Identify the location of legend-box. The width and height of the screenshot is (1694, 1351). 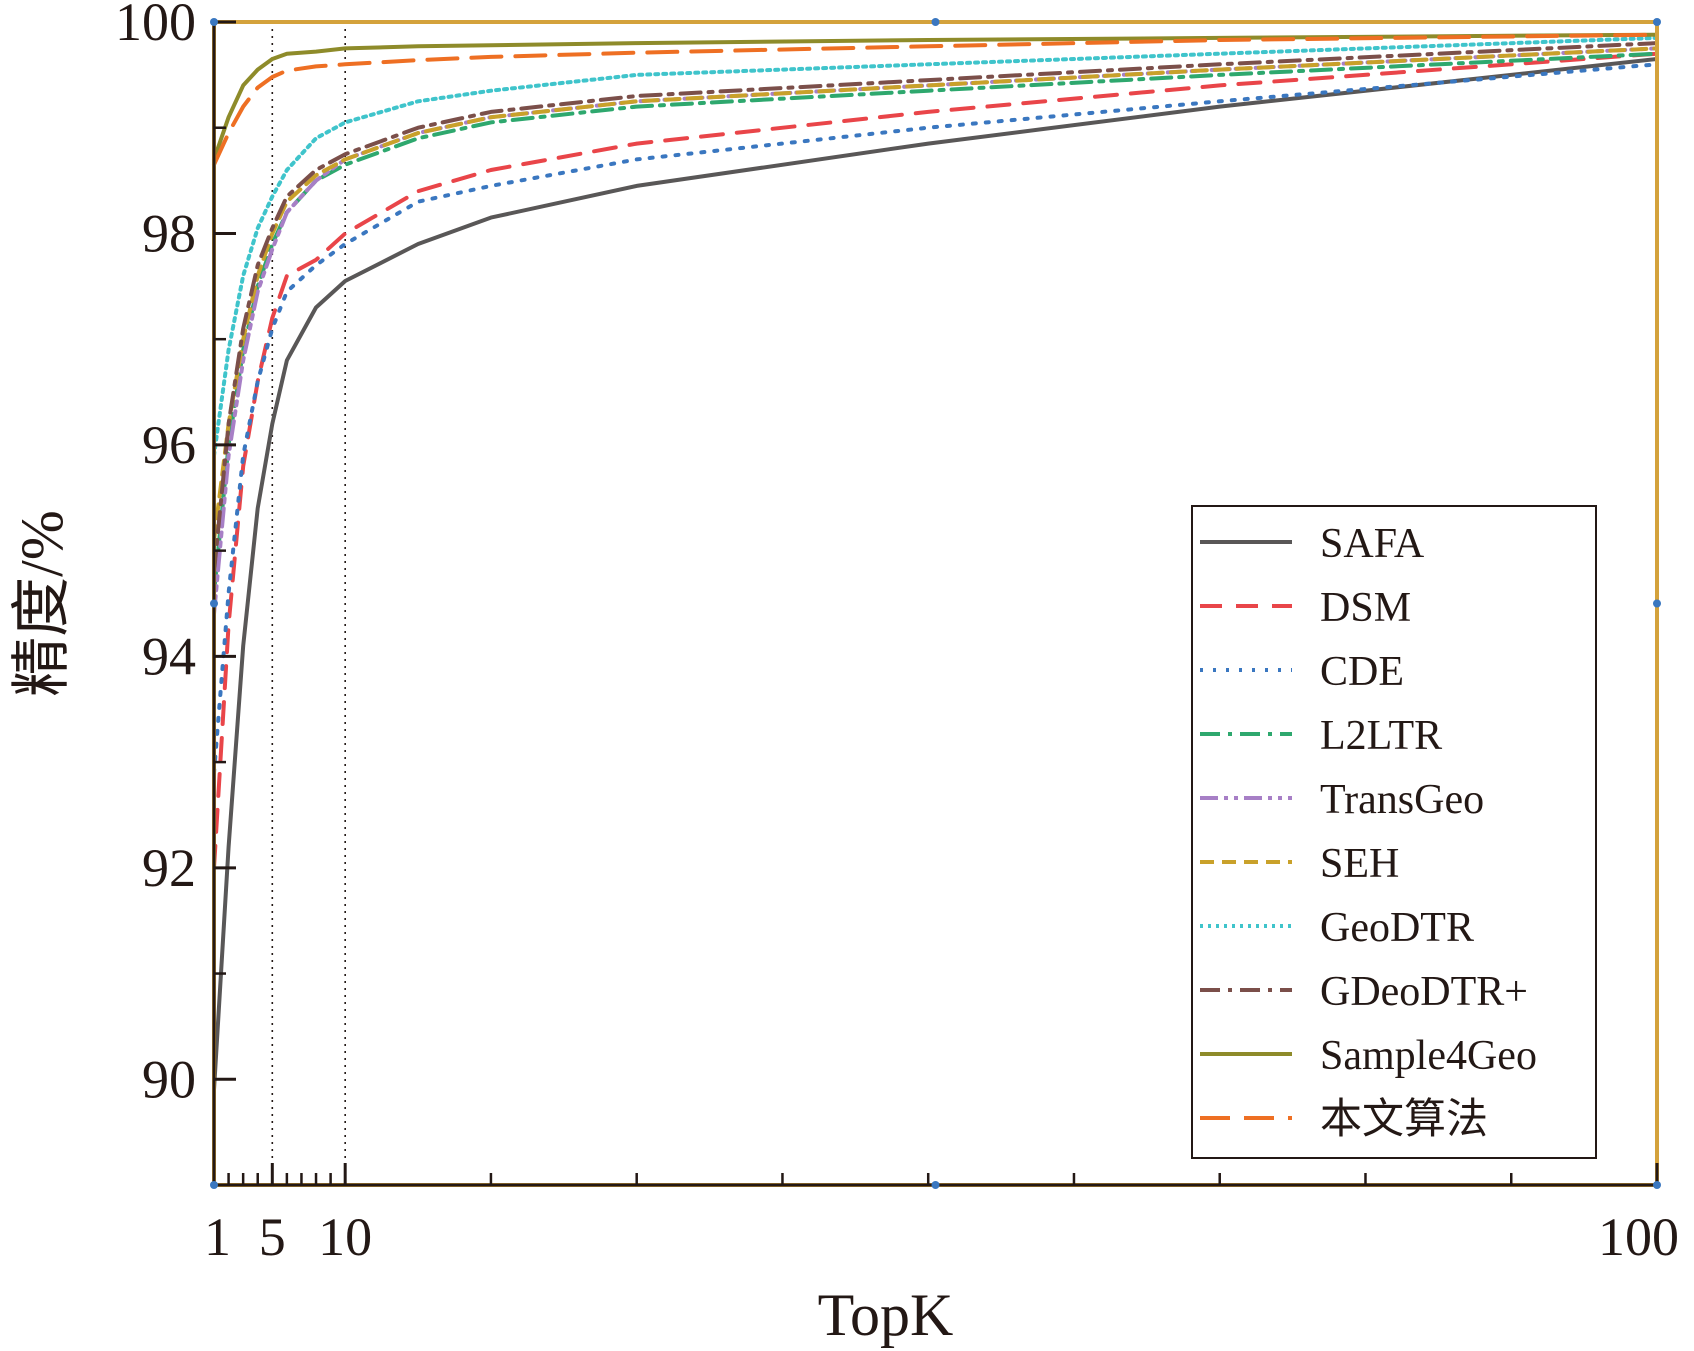
(1394, 832).